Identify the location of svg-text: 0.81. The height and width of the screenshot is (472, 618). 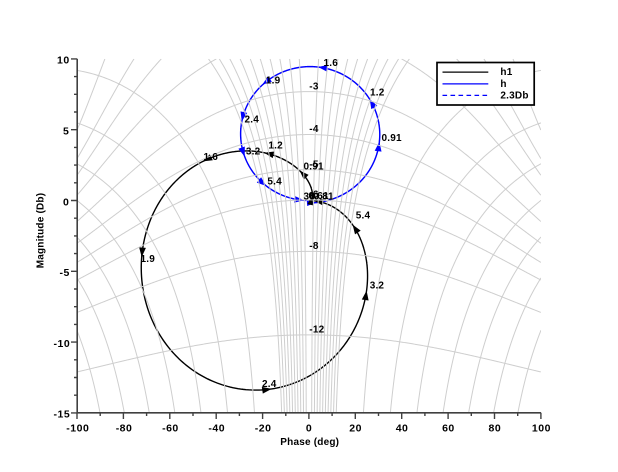
(324, 197).